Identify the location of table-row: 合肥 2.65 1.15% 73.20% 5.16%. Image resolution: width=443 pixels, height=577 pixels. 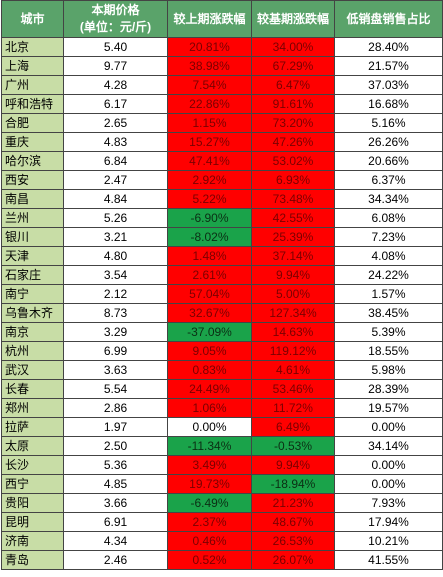
(222, 123).